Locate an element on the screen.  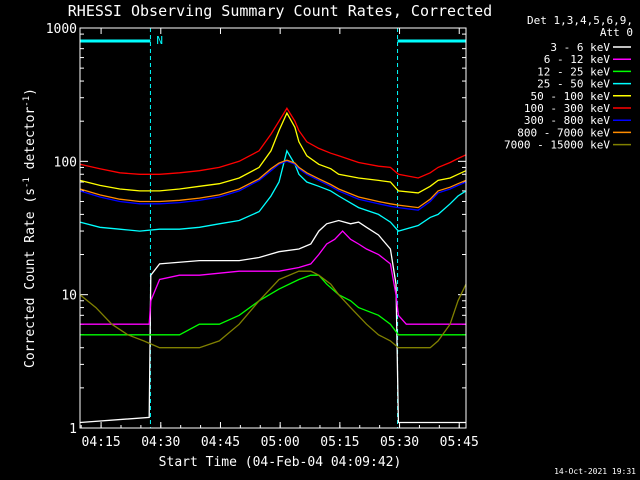
timestamp: 14-Oct-2021 19:31 is located at coordinates (595, 471).